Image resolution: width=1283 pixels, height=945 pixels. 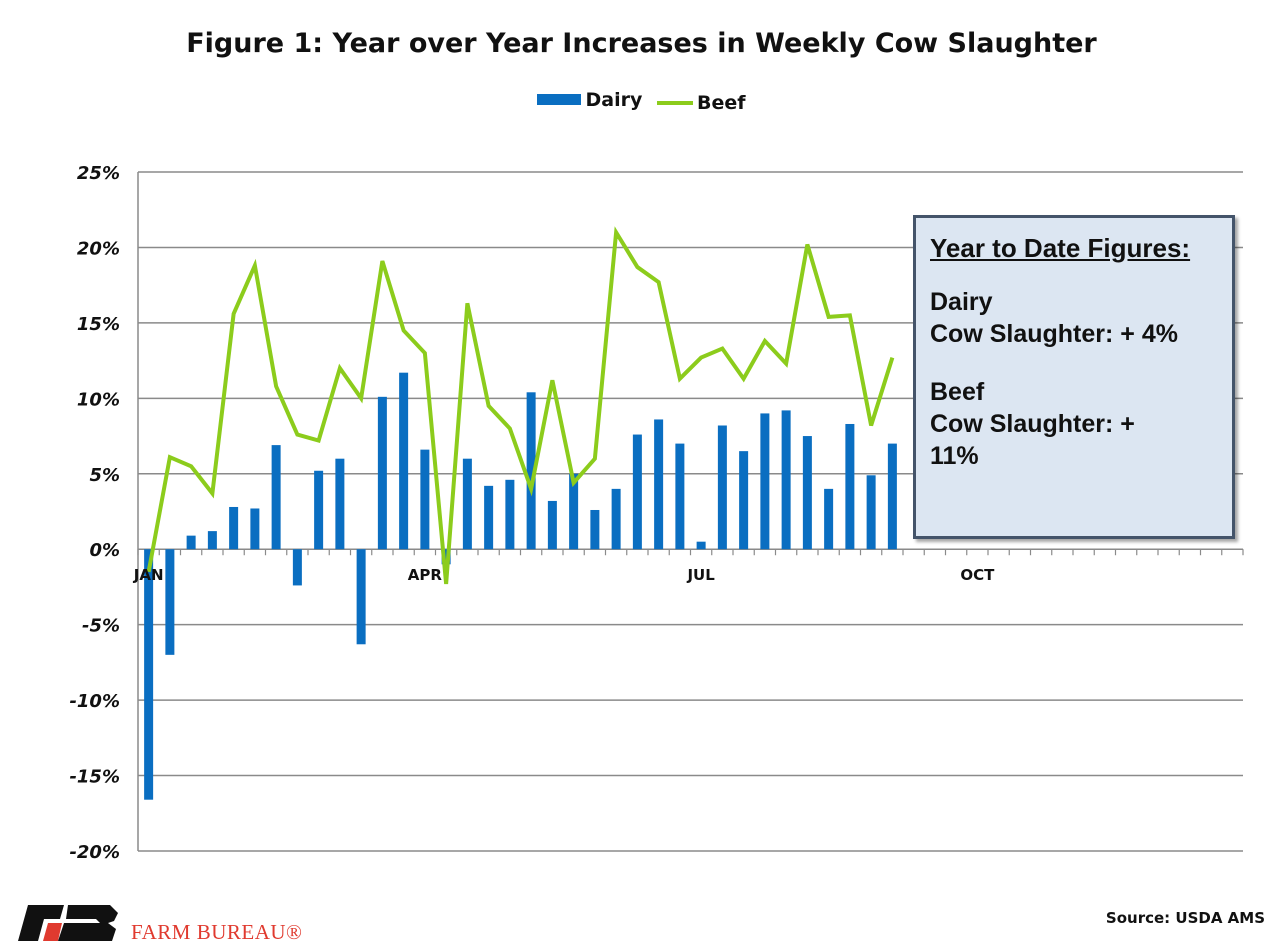 What do you see at coordinates (104, 550) in the screenshot?
I see `y-tick-label: 0%` at bounding box center [104, 550].